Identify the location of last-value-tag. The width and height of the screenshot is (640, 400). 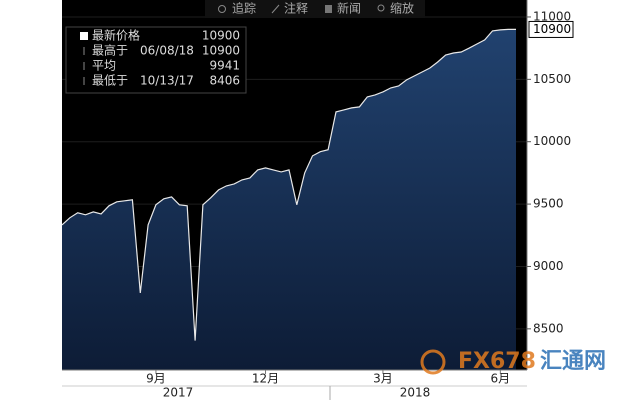
(551, 29).